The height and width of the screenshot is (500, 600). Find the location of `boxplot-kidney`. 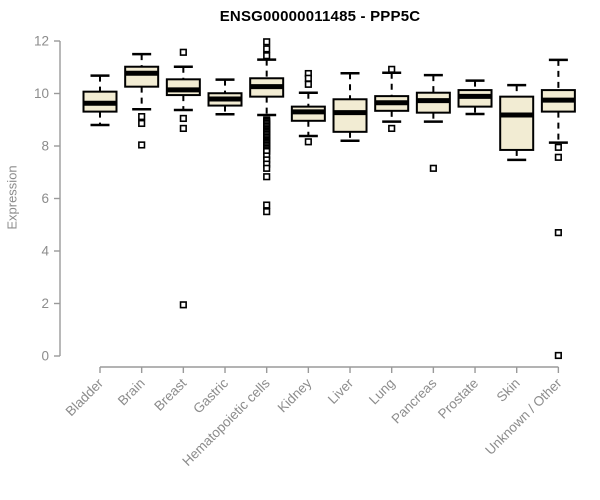

boxplot-kidney is located at coordinates (308, 107).